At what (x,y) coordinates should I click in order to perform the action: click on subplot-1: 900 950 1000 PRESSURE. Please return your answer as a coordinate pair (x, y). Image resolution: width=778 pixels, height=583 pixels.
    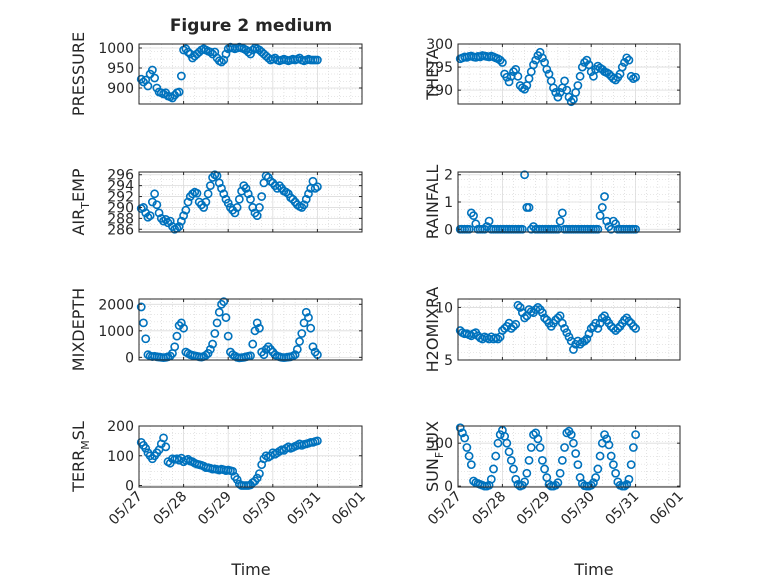
    Looking at the image, I should click on (216, 74).